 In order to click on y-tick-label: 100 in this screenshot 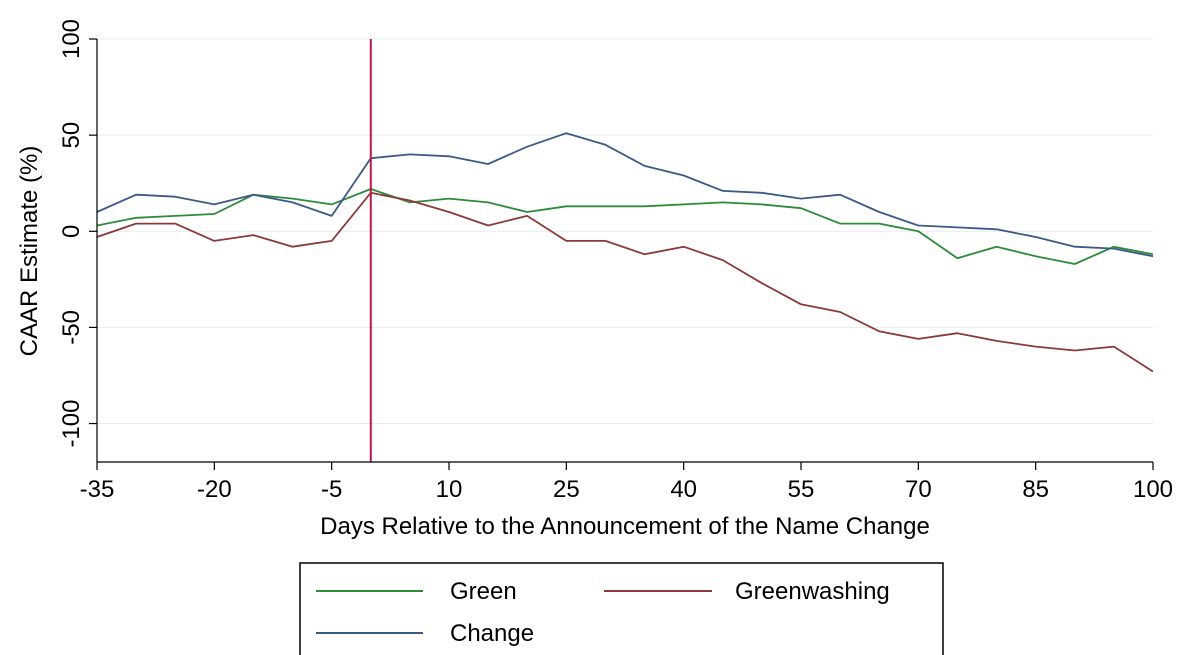, I will do `click(71, 39)`.